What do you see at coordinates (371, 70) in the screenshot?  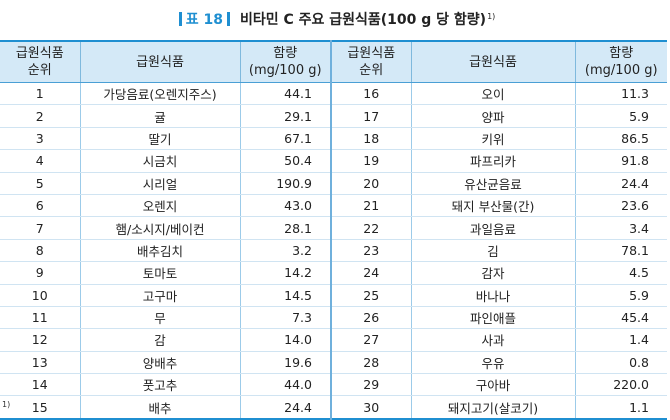 I see `header-rank-2-line2: 순위` at bounding box center [371, 70].